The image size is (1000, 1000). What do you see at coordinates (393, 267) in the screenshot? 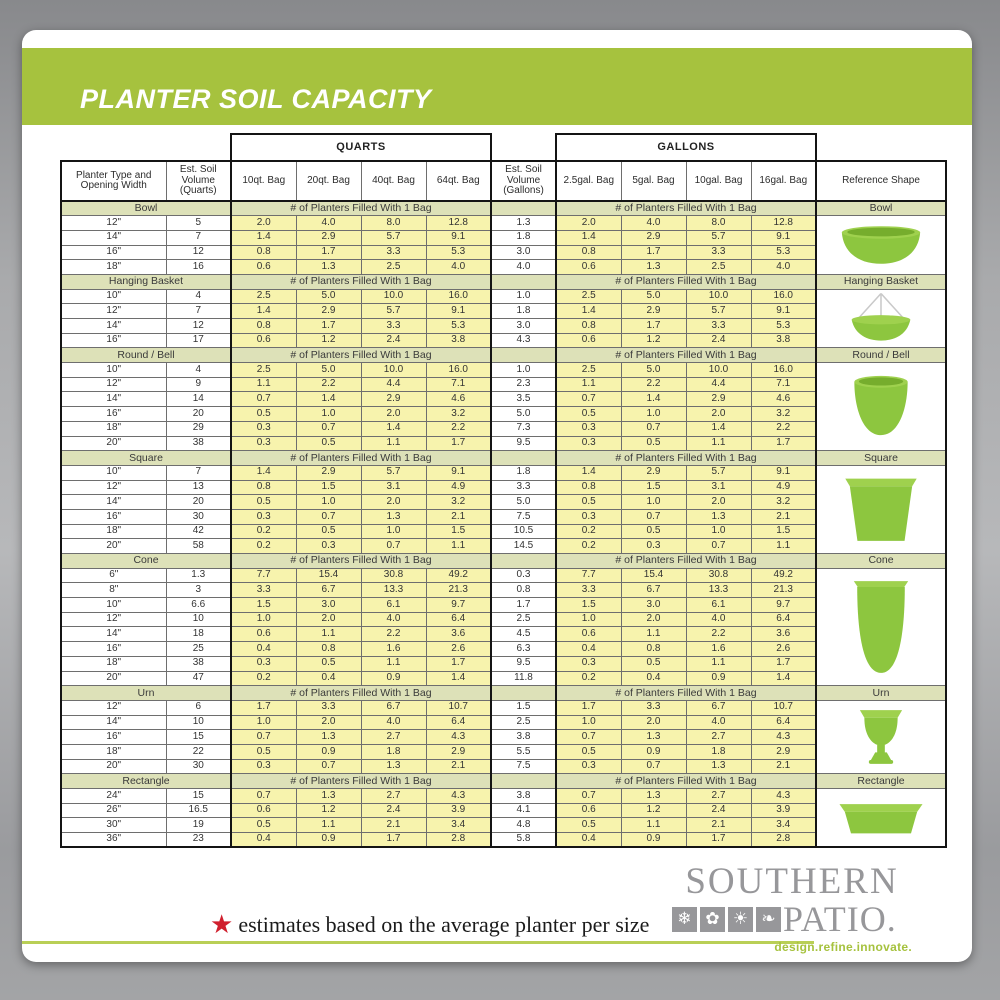
I see `quart-bag-value-cell: 2.5` at bounding box center [393, 267].